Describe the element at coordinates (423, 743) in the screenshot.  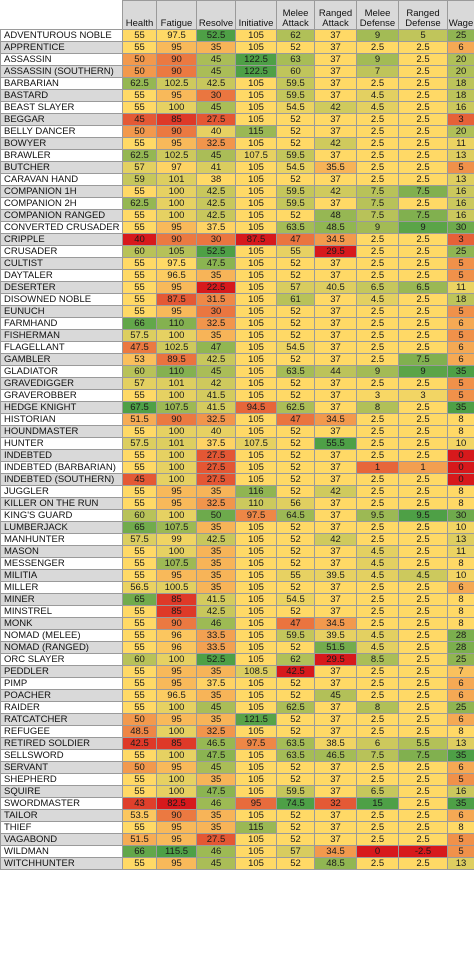
I see `stat-cell: 5.5` at that location.